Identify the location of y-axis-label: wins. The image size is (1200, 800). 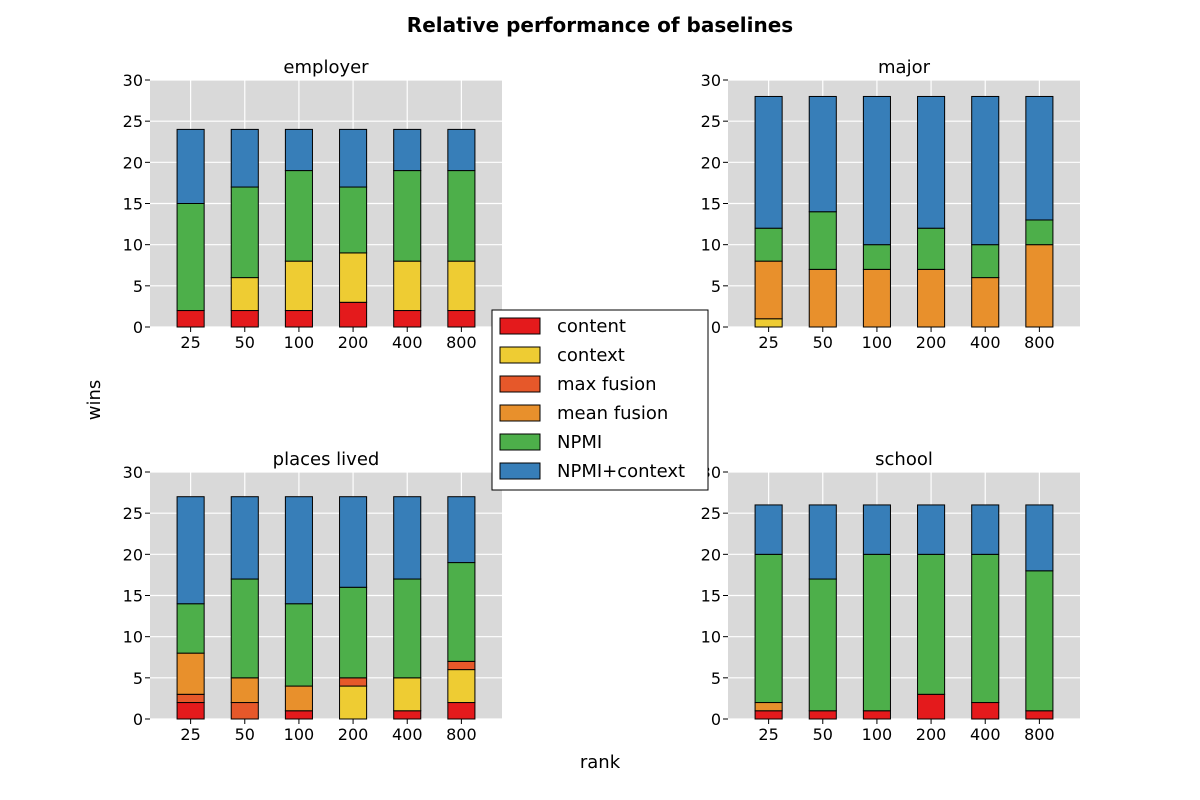
(94, 400).